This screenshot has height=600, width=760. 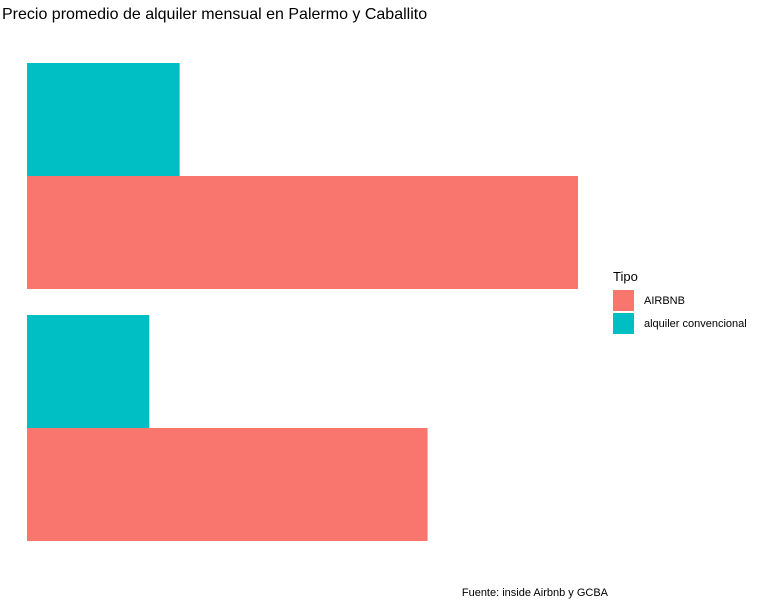 I want to click on legend-label-alquiler-convencional: alquiler convencional, so click(x=695, y=323).